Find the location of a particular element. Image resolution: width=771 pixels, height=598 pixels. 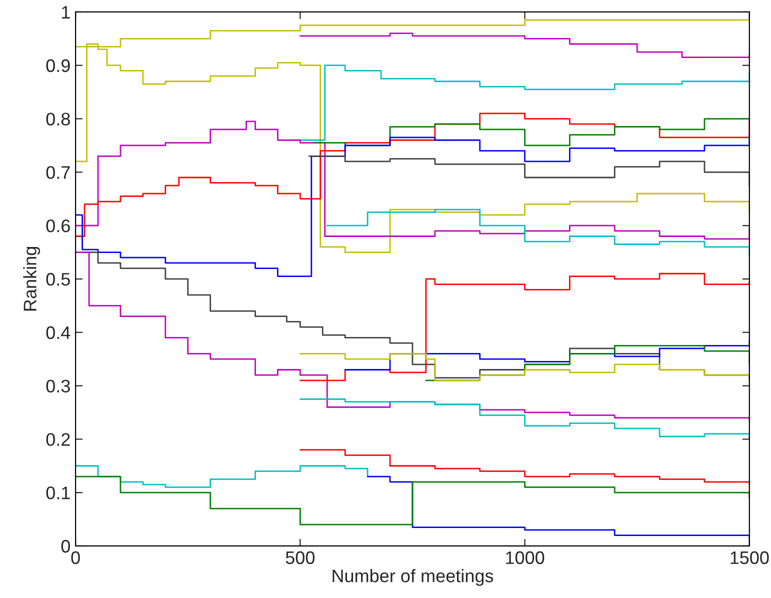

y-axis-title: Ranking is located at coordinates (31, 279).